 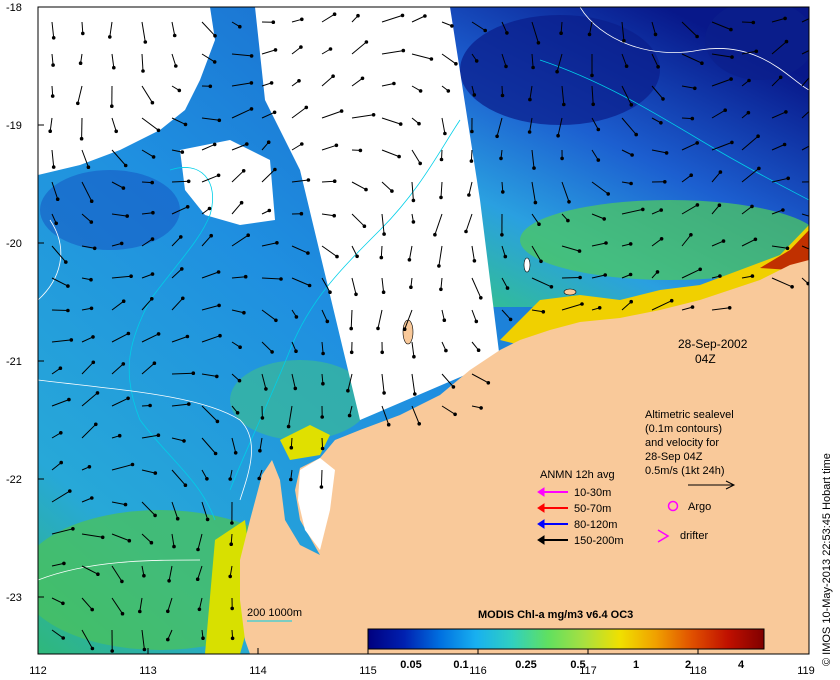 What do you see at coordinates (595, 525) in the screenshot?
I see `anmn-legend-label: 80-120m` at bounding box center [595, 525].